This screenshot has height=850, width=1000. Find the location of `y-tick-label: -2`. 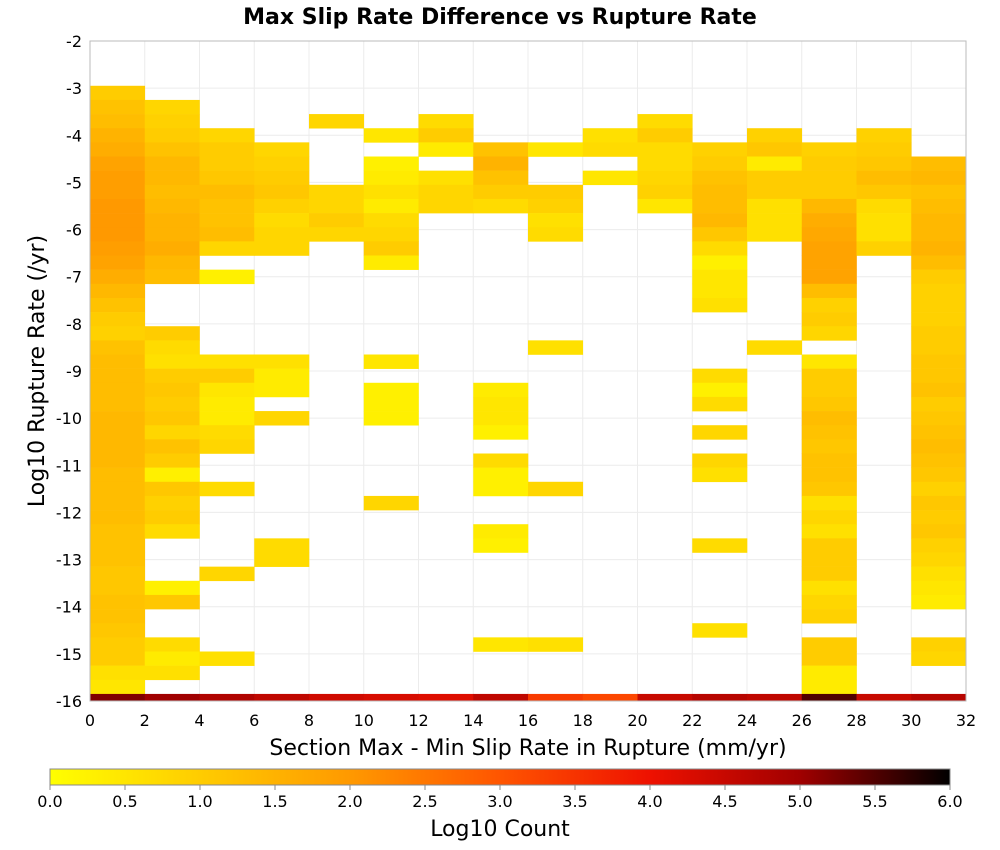

y-tick-label: -2 is located at coordinates (74, 41).